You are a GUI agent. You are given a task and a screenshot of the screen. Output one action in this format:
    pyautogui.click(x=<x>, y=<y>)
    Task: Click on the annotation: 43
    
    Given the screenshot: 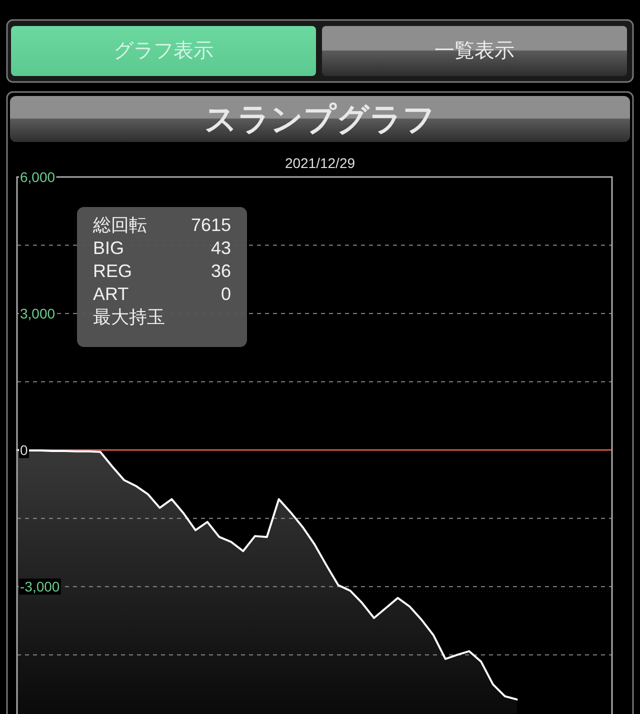 What is the action you would take?
    pyautogui.click(x=220, y=248)
    